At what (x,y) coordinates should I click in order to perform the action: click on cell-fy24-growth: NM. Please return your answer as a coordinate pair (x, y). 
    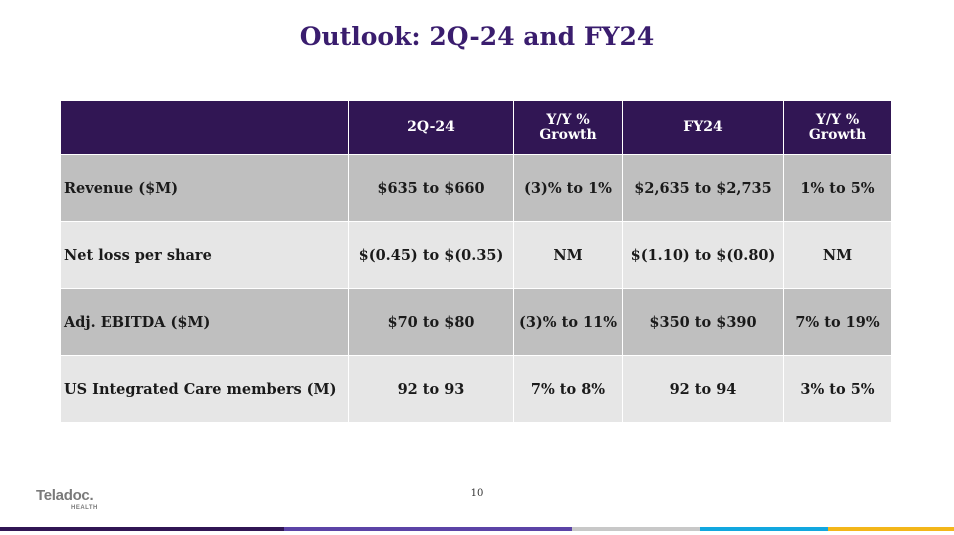
    Looking at the image, I should click on (837, 255).